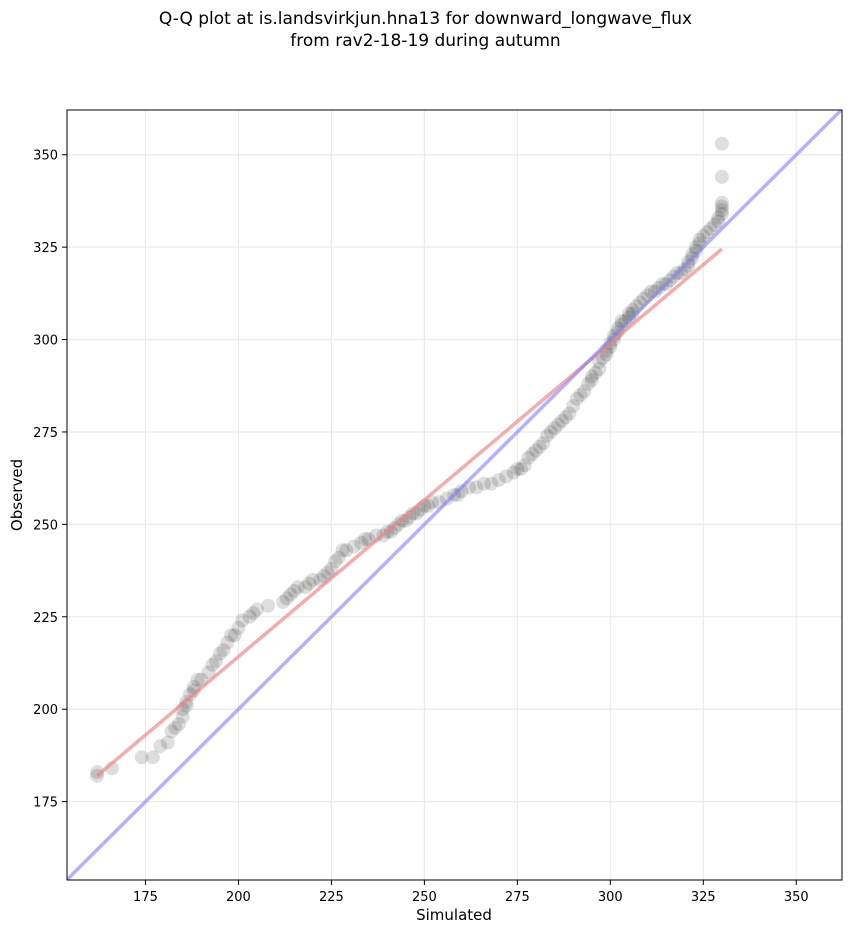  I want to click on x-tick-label: 300, so click(610, 897).